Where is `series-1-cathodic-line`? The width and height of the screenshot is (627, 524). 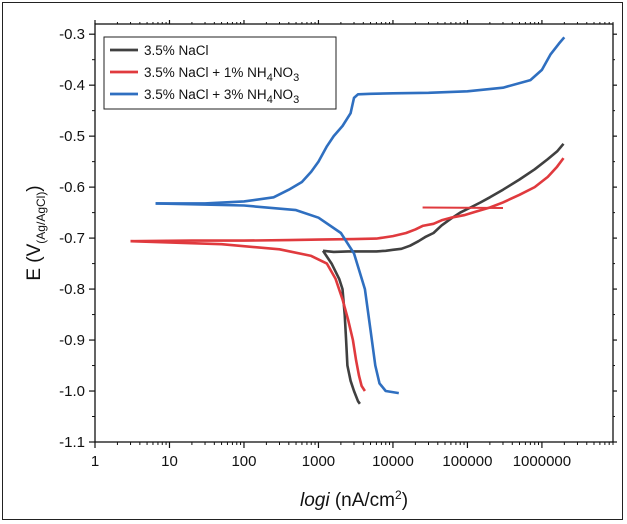 series-1-cathodic-line is located at coordinates (341, 327).